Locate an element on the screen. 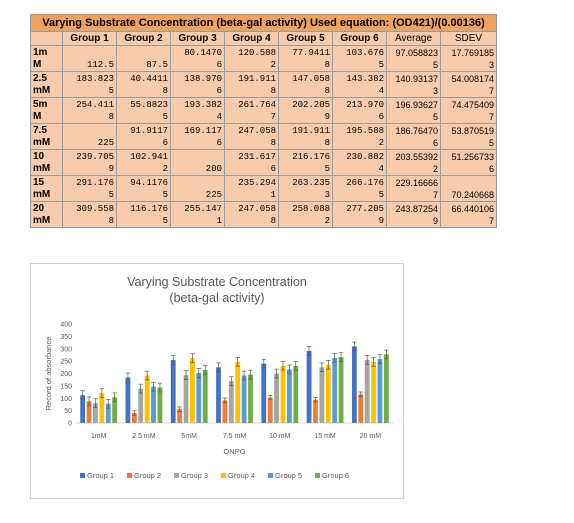 Image resolution: width=574 pixels, height=523 pixels. column-header: Group 4 is located at coordinates (251, 38).